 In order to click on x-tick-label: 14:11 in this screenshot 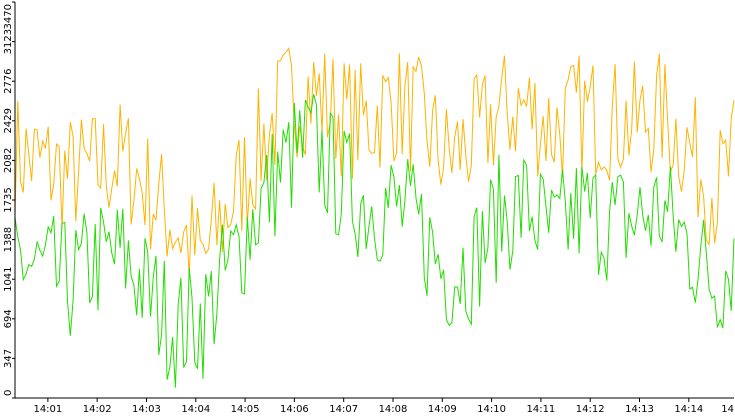, I will do `click(540, 409)`.